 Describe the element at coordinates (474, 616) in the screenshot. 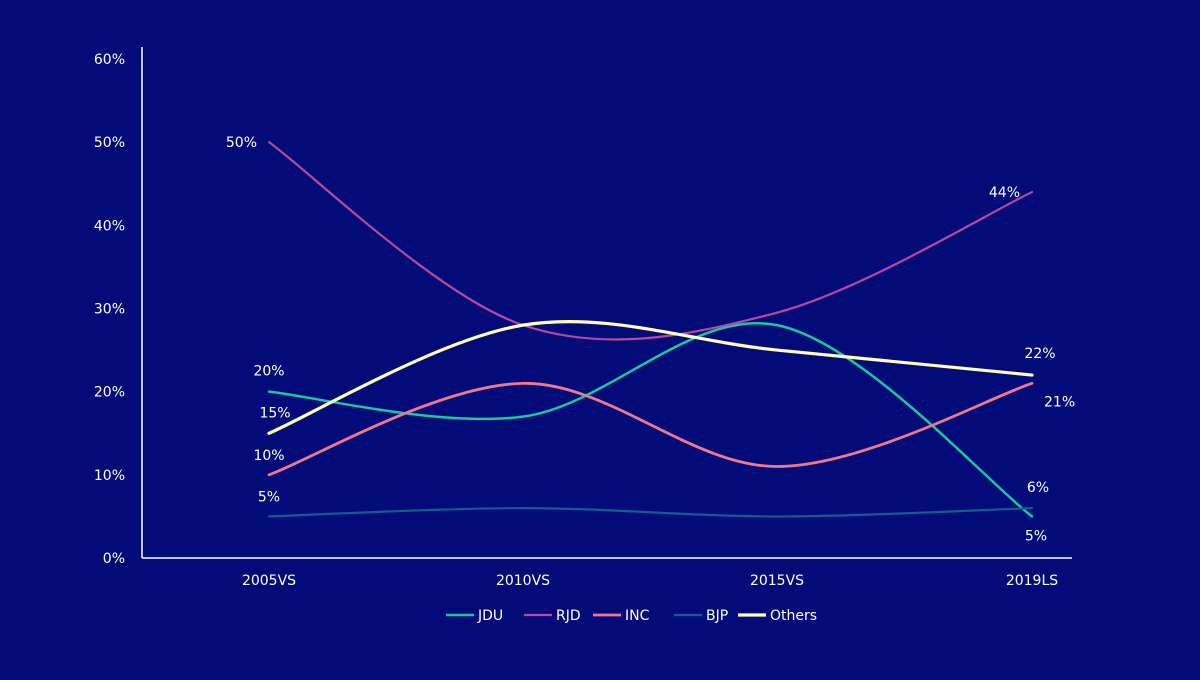

I see `legend-item-jdu: JDU` at that location.